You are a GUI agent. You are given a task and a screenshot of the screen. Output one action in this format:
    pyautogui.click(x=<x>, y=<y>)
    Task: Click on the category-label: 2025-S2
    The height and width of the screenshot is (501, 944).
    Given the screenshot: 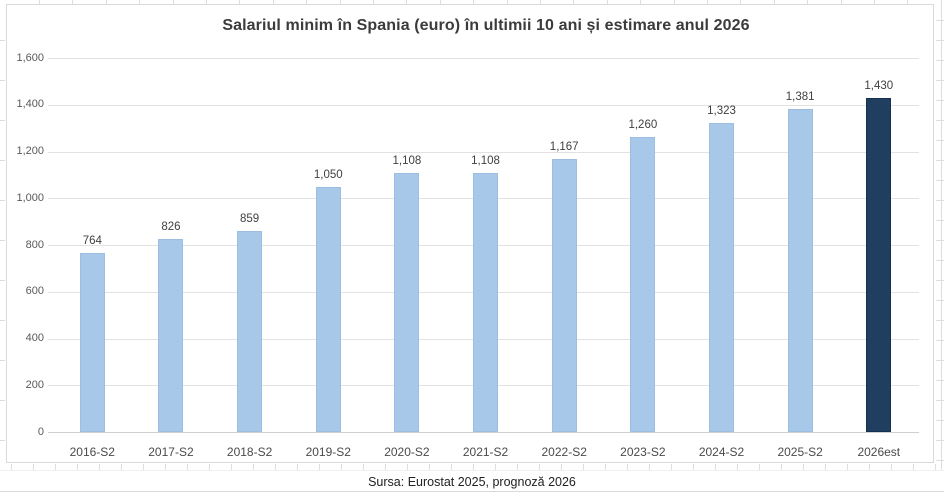 What is the action you would take?
    pyautogui.click(x=800, y=452)
    